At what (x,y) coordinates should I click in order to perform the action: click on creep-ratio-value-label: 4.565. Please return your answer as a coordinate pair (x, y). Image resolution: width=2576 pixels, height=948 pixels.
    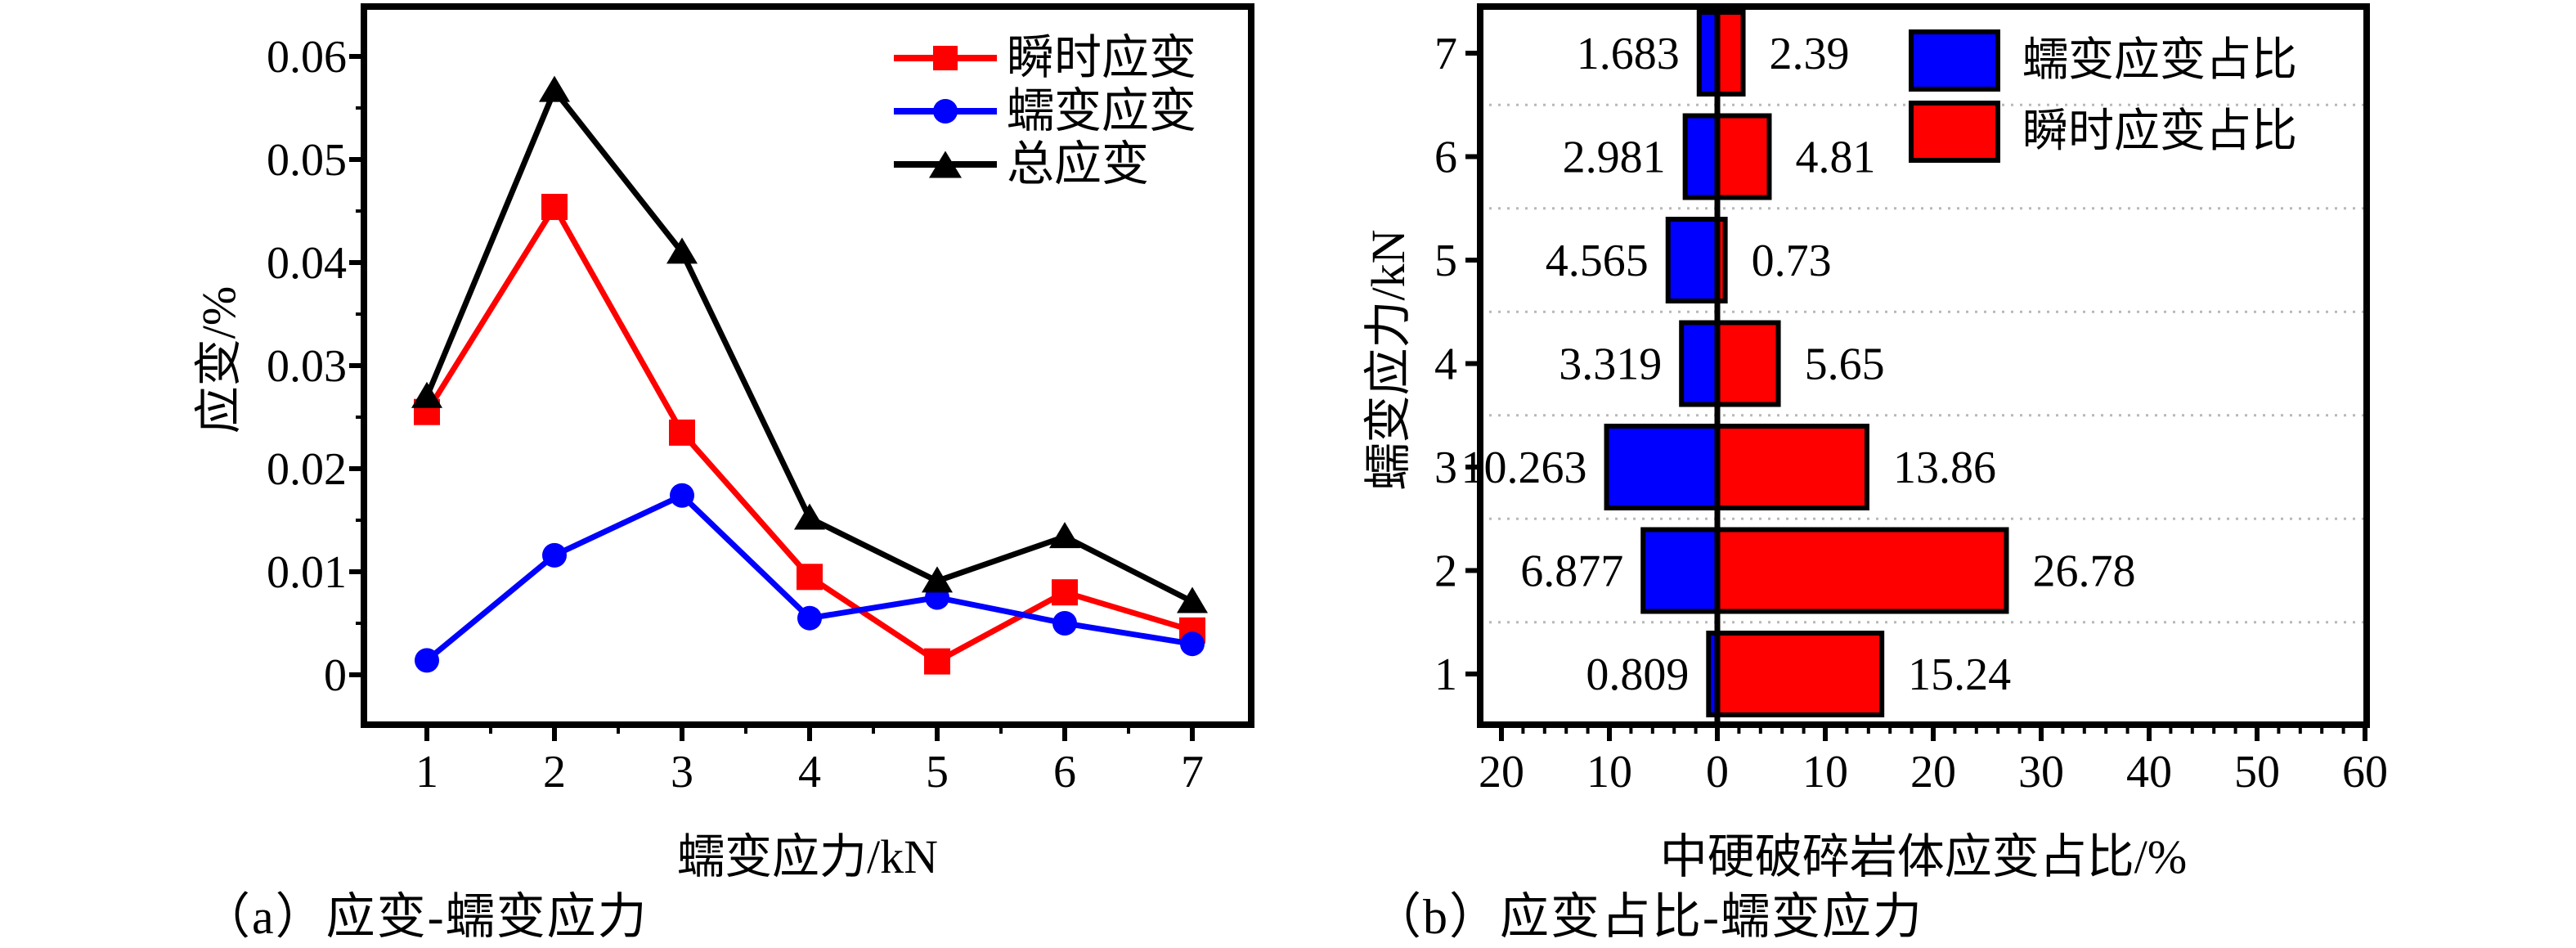
    Looking at the image, I should click on (1597, 261).